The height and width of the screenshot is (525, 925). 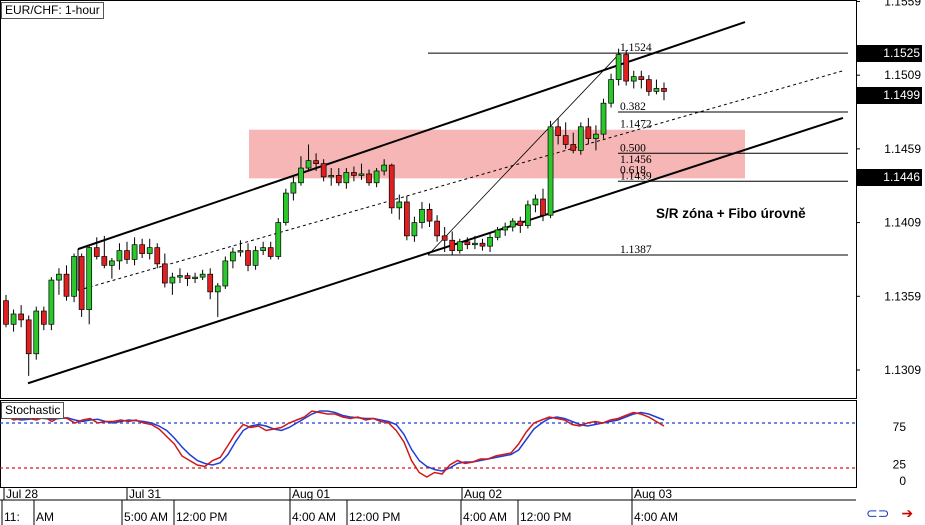 What do you see at coordinates (633, 148) in the screenshot?
I see `fib-label: 0.500` at bounding box center [633, 148].